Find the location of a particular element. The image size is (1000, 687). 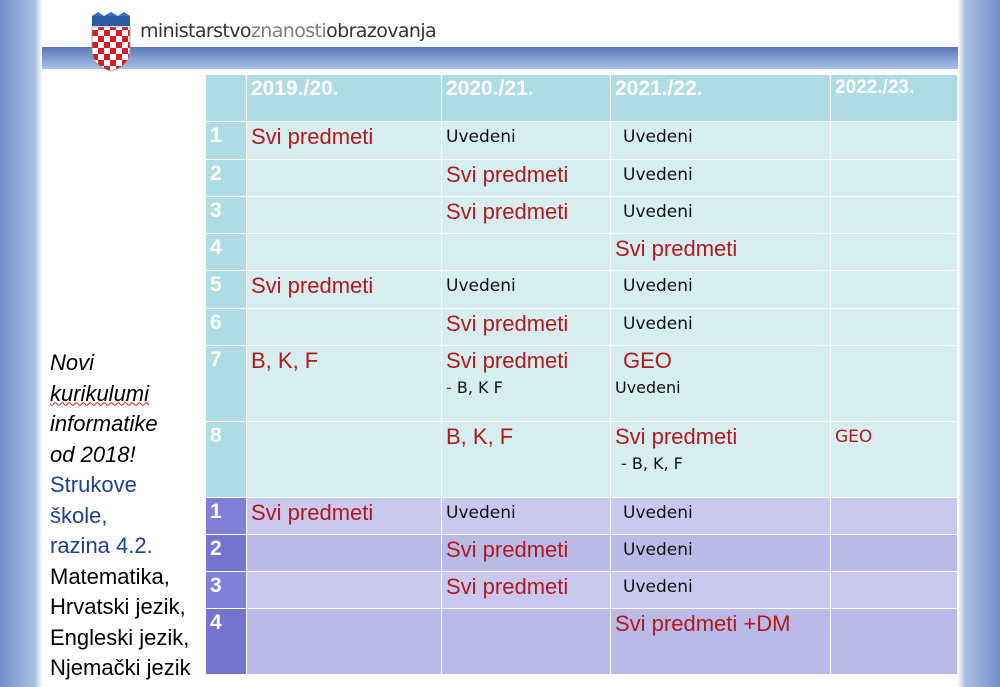

ministry-logo-text: ministarstvoznanostiobrazovanja is located at coordinates (288, 31).